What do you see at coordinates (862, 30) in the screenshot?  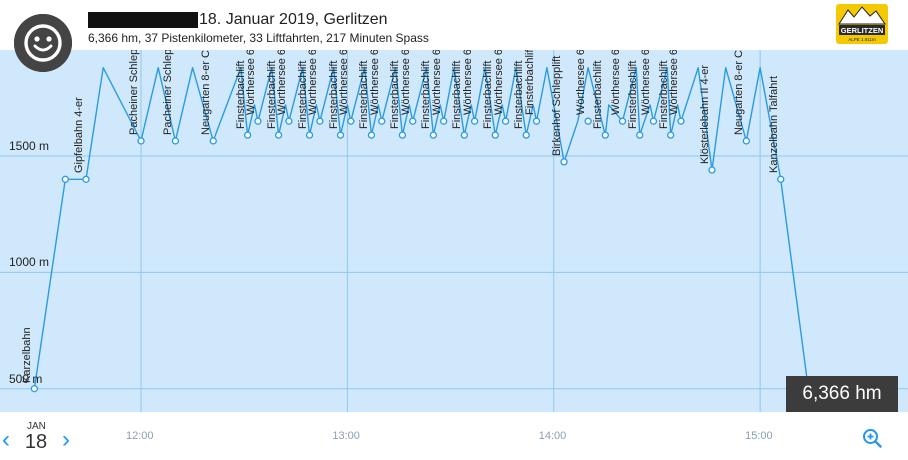 I see `logo-text: GERLITZEN` at bounding box center [862, 30].